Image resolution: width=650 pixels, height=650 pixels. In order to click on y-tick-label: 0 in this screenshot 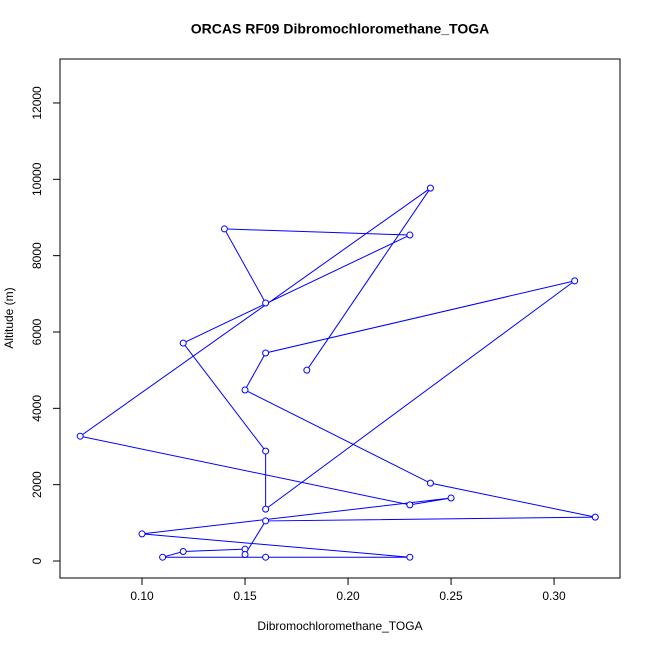, I will do `click(37, 560)`.